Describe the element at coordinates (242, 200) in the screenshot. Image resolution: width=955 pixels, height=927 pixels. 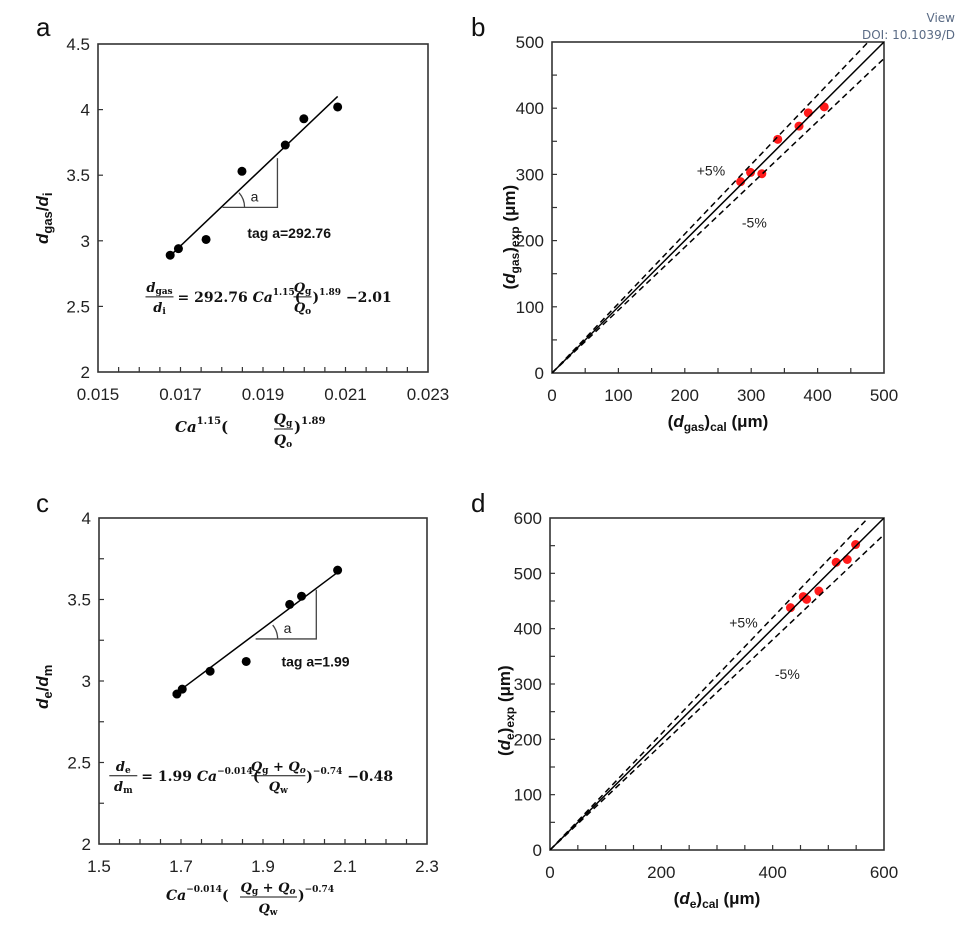
I see `angle-arc` at that location.